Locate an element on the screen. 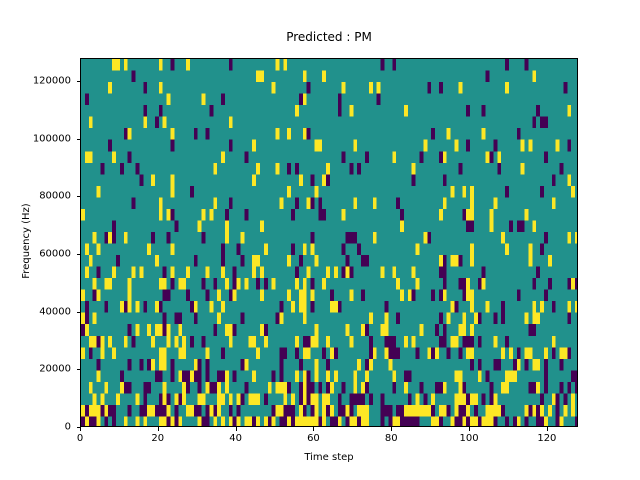 This screenshot has height=480, width=640. page-title: Predicted : PM is located at coordinates (329, 37).